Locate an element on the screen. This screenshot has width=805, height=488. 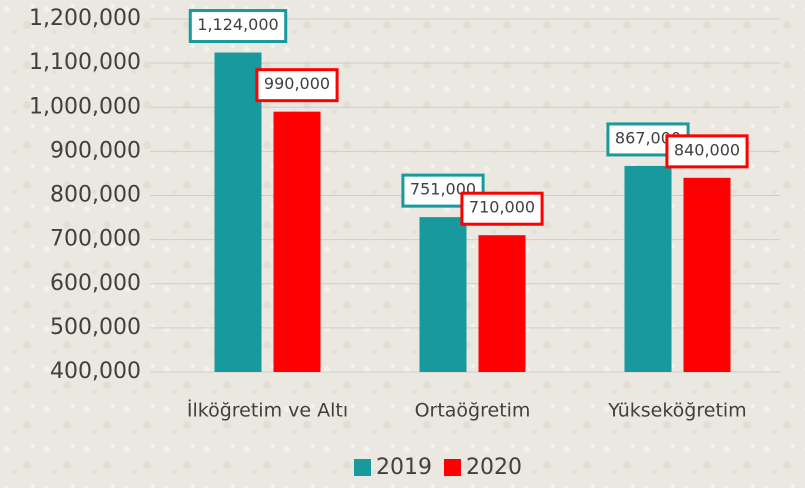
y-tick-label: 400,000 is located at coordinates (95, 371).